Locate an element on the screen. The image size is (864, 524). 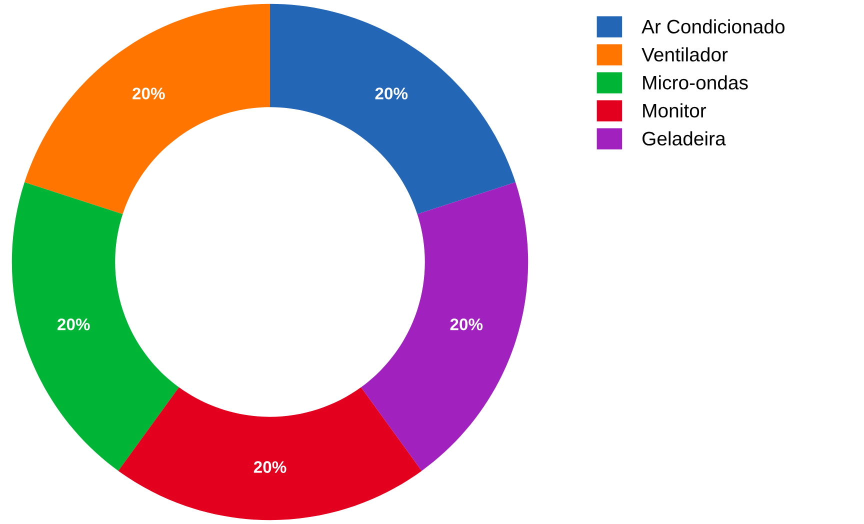
legend-label: Monitor is located at coordinates (674, 110).